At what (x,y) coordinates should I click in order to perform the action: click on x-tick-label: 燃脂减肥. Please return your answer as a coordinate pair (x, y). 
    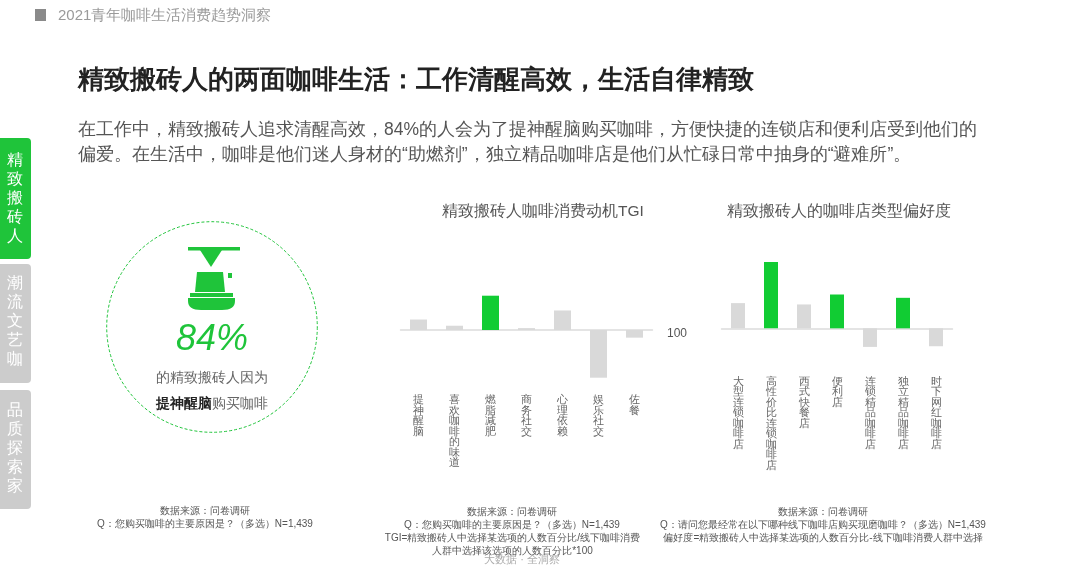
    Looking at the image, I should click on (490, 415).